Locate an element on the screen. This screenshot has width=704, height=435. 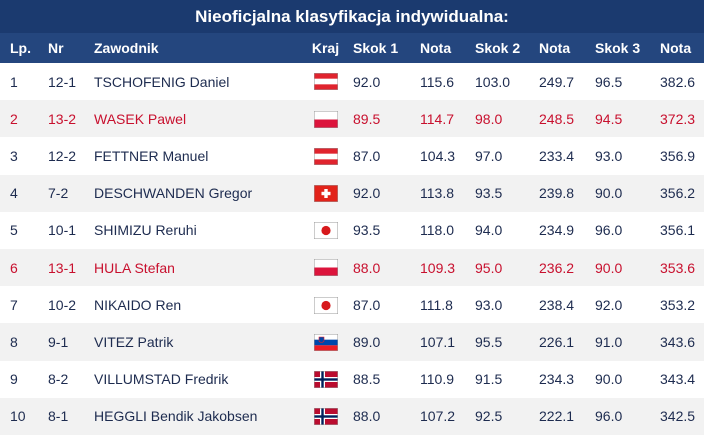
cell: 94.0 is located at coordinates (489, 230).